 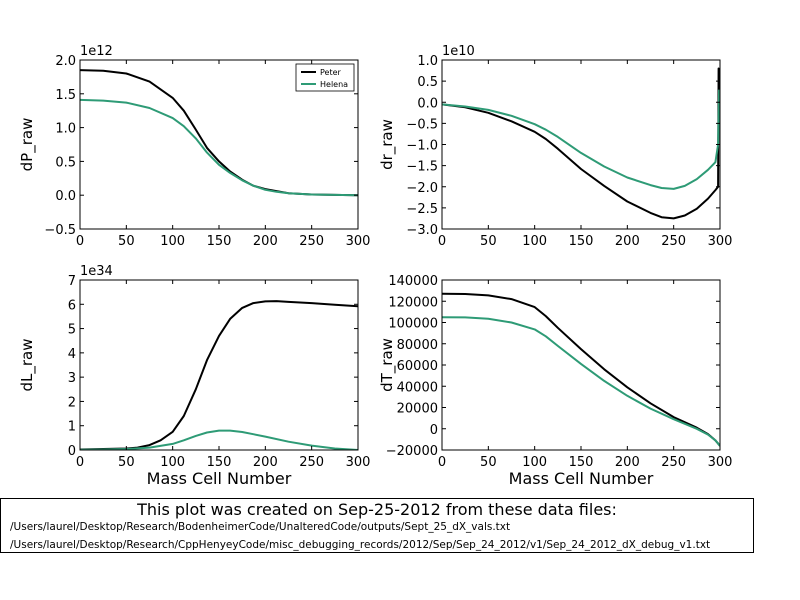 What do you see at coordinates (72, 402) in the screenshot?
I see `y-tick-label: 2` at bounding box center [72, 402].